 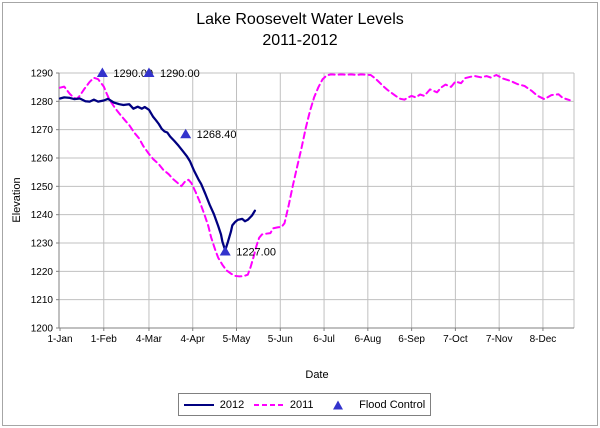 What do you see at coordinates (42, 244) in the screenshot?
I see `y-tick-label: 1230` at bounding box center [42, 244].